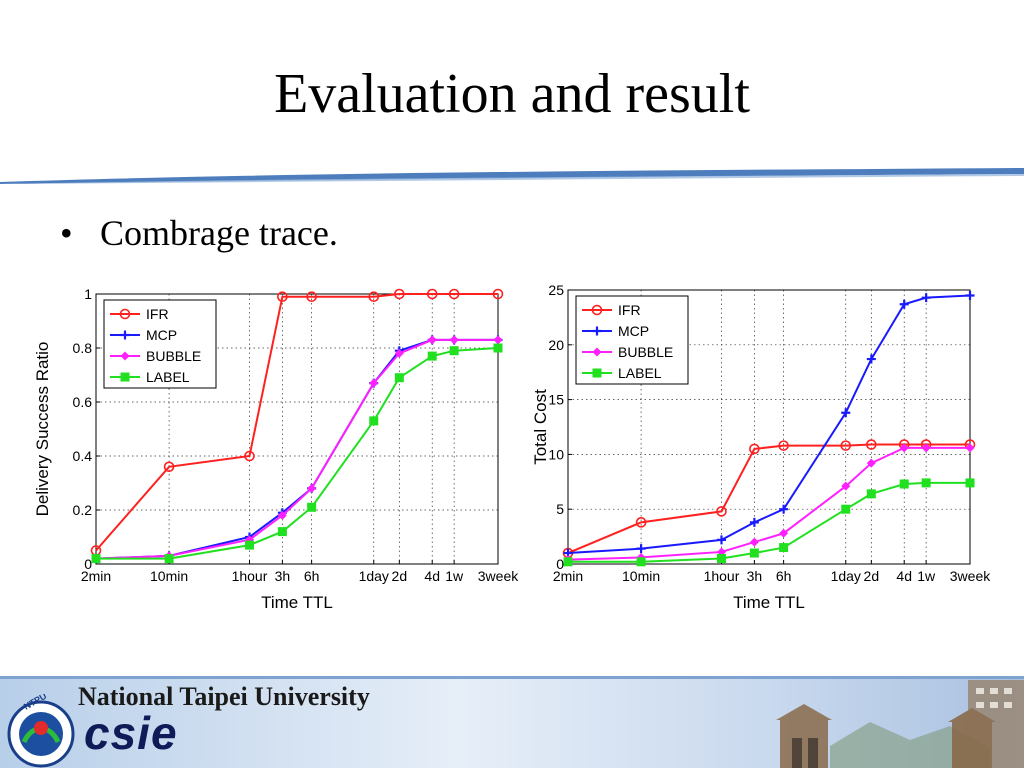 This screenshot has width=1024, height=768. What do you see at coordinates (556, 400) in the screenshot?
I see `y-tick-label: 15` at bounding box center [556, 400].